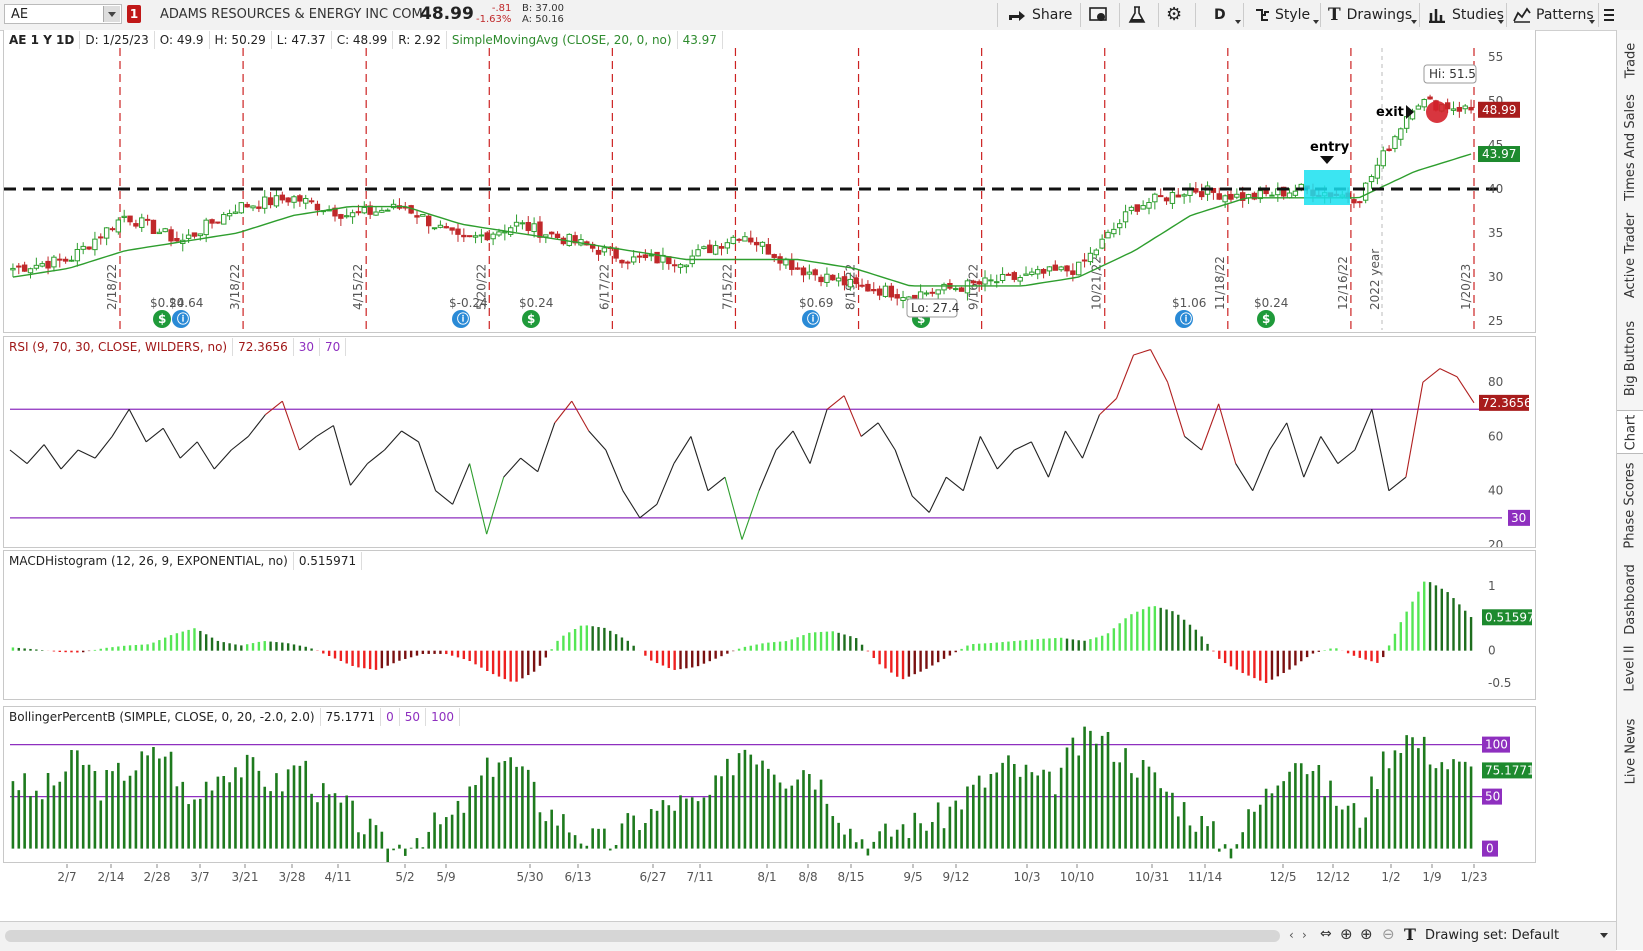 The height and width of the screenshot is (951, 1643). Describe the element at coordinates (1137, 14) in the screenshot. I see `flask-button` at that location.